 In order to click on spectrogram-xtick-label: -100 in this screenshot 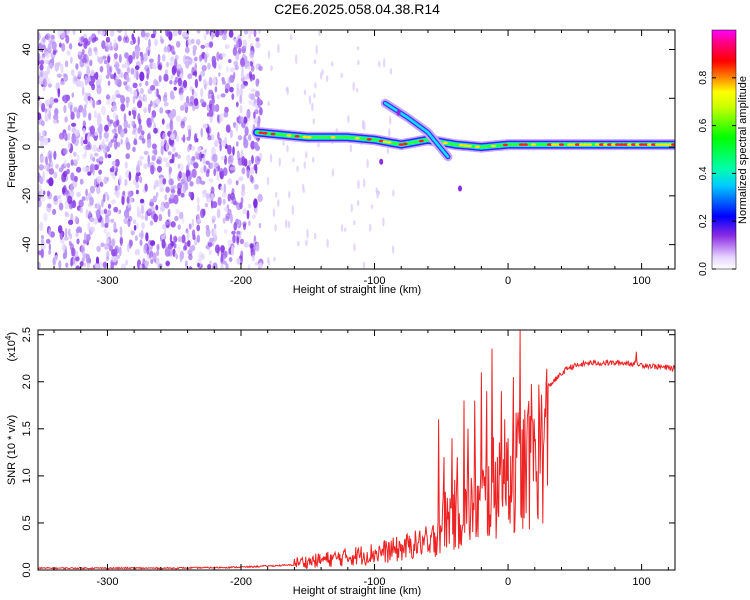, I will do `click(375, 281)`.